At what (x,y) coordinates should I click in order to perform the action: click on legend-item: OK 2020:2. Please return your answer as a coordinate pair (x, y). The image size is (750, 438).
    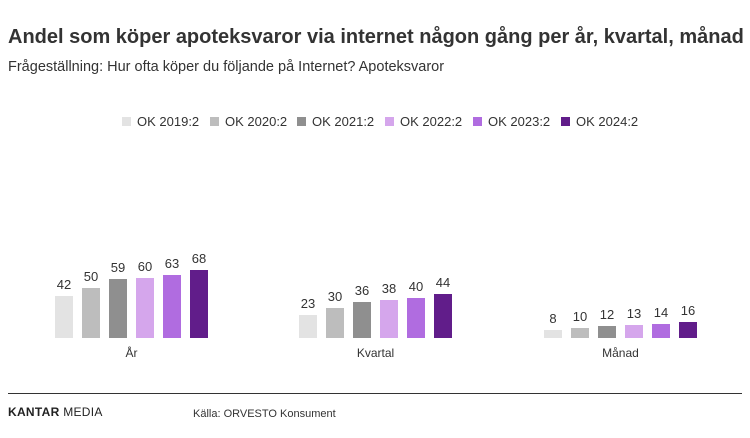
    Looking at the image, I should click on (248, 121).